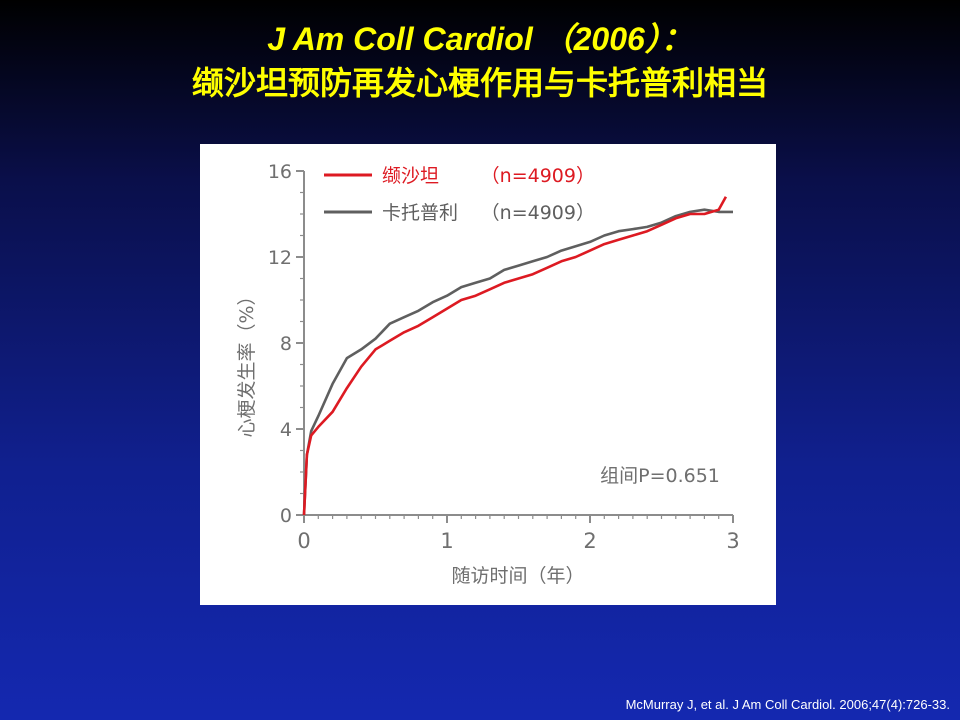 The width and height of the screenshot is (960, 720). Describe the element at coordinates (280, 172) in the screenshot. I see `y-tick-label: 16` at that location.